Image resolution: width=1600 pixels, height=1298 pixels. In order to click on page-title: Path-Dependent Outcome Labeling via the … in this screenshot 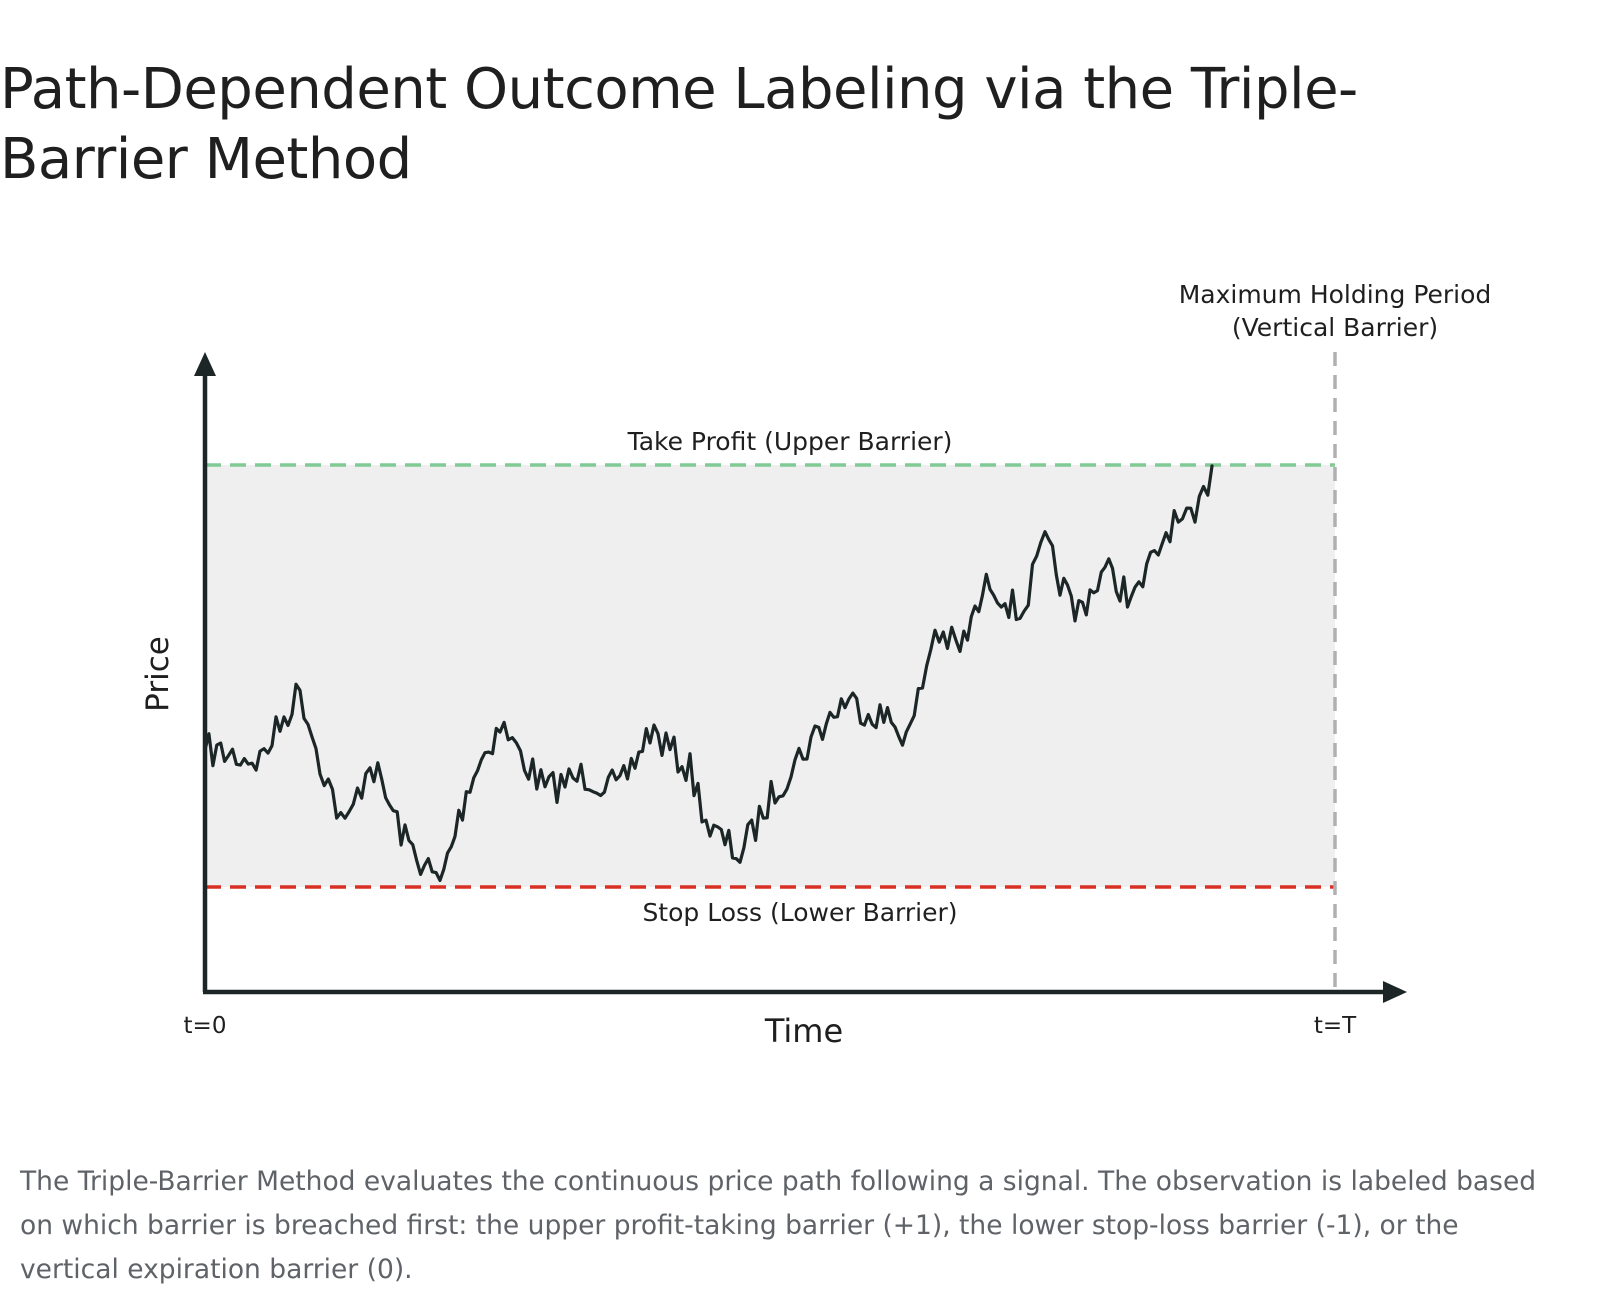, I will do `click(679, 124)`.